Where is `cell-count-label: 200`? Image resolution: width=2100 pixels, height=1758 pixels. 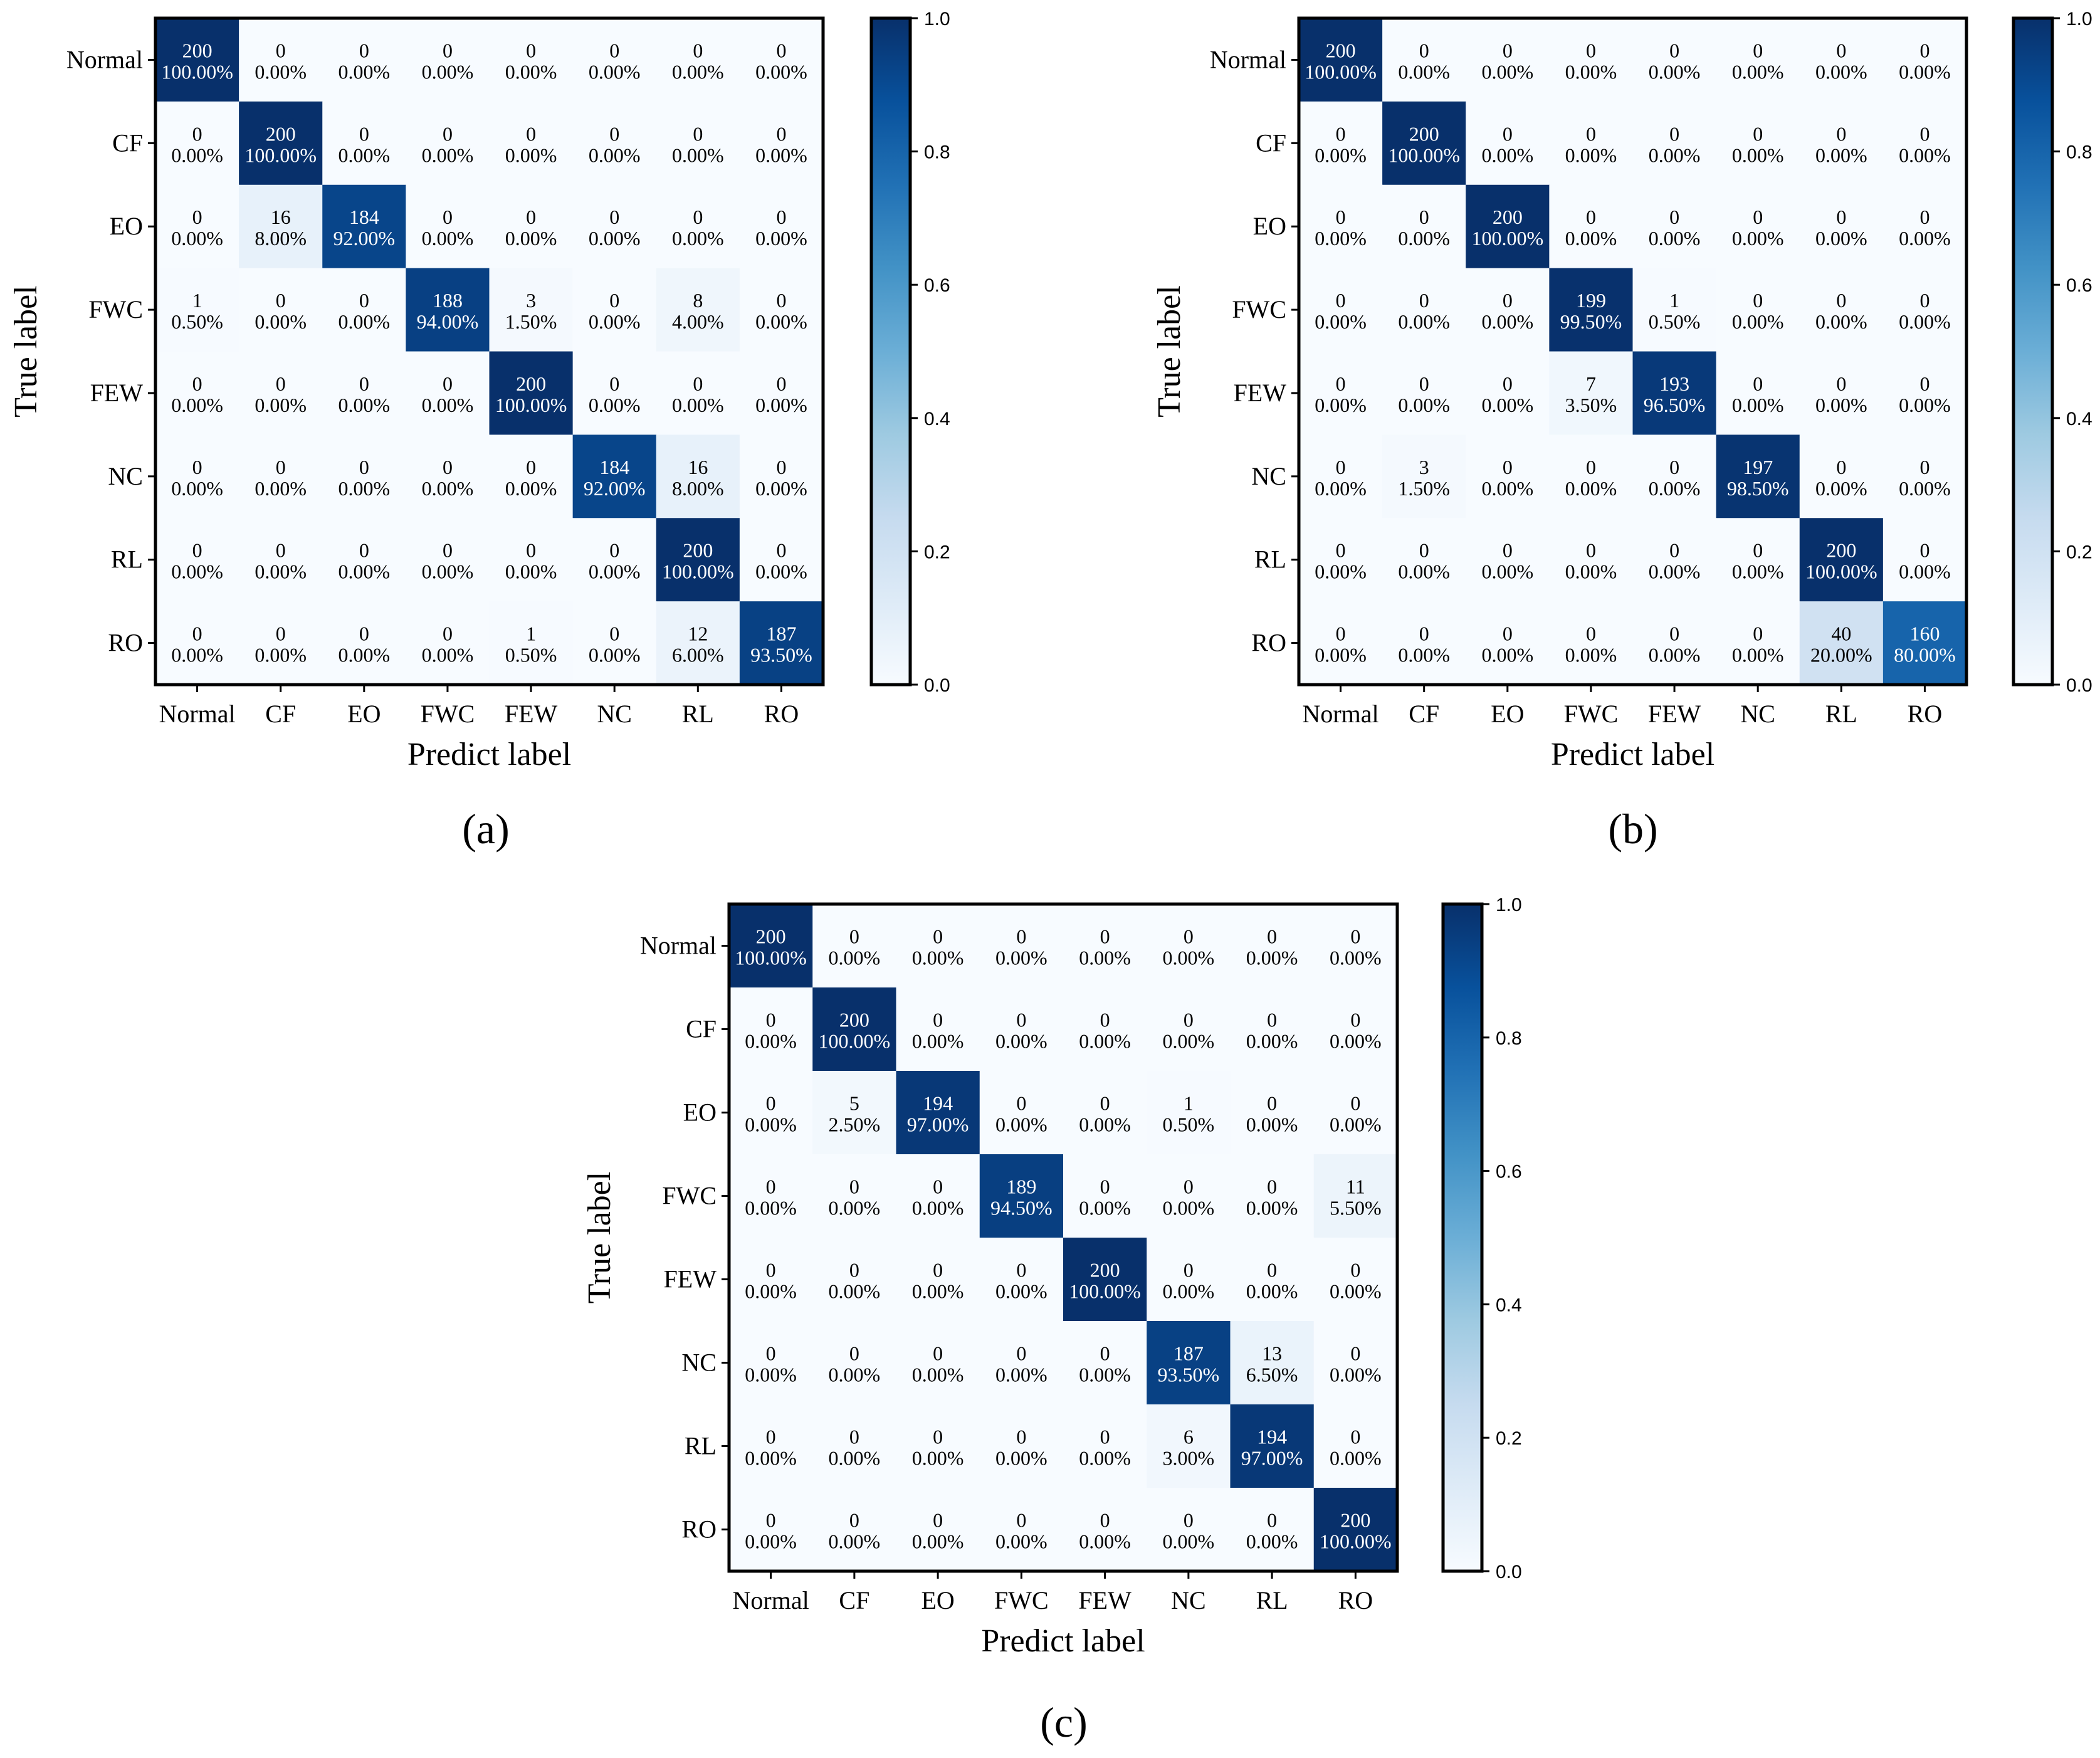
cell-count-label: 200 is located at coordinates (771, 936).